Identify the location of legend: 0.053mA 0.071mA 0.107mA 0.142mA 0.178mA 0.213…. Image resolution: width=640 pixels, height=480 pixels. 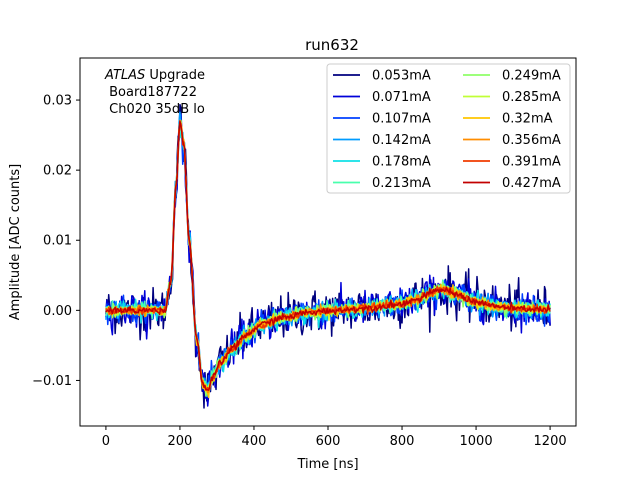
(448, 128).